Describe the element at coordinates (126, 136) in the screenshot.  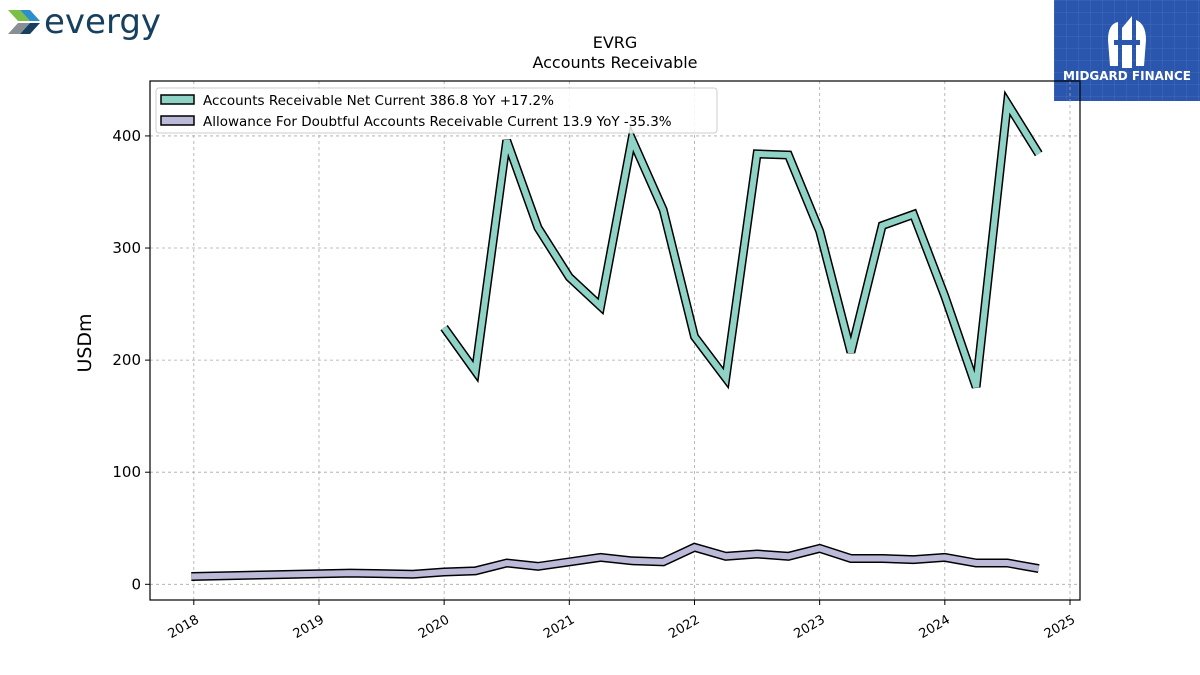
I see `y-tick-label: 400` at that location.